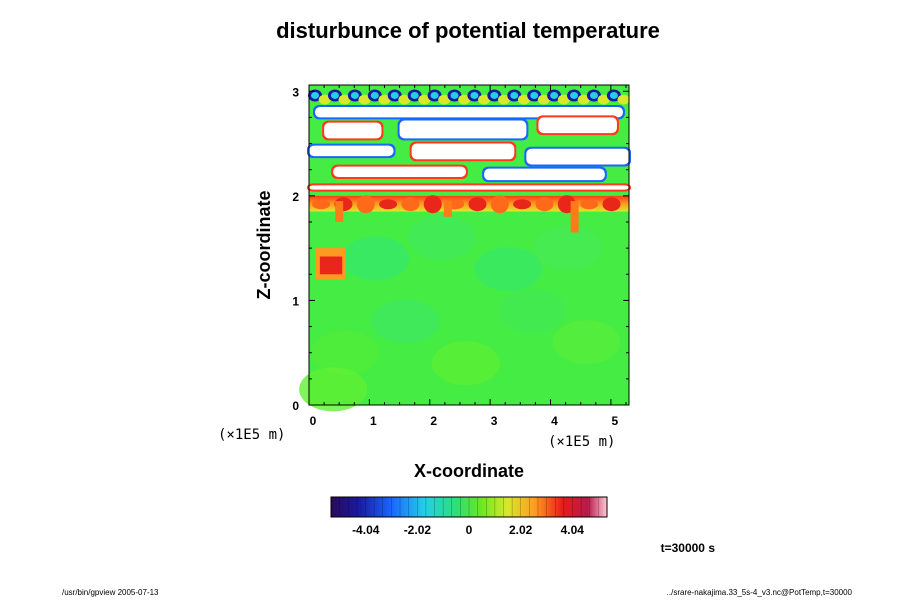 The image size is (900, 600). I want to click on colorbar-tick-label: 4.04, so click(573, 530).